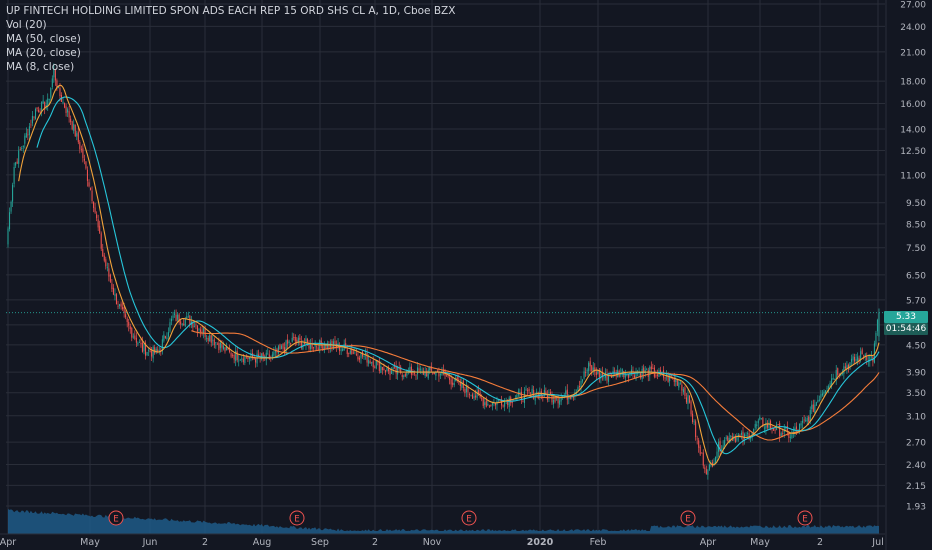 The width and height of the screenshot is (932, 550). What do you see at coordinates (40, 67) in the screenshot?
I see `legend-ma8: MA (8, close)` at bounding box center [40, 67].